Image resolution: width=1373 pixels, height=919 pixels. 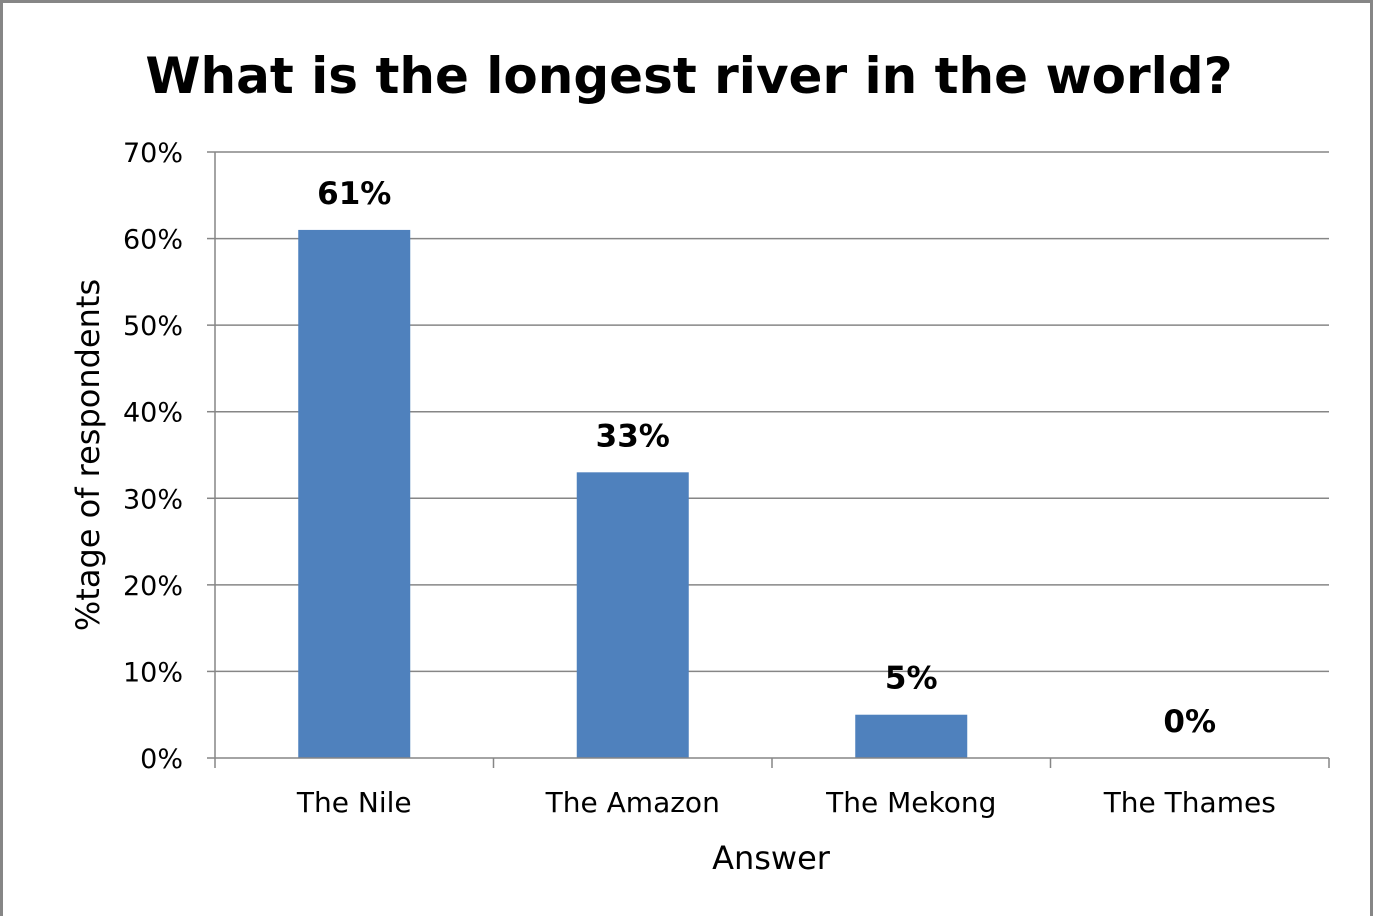 What do you see at coordinates (1189, 722) in the screenshot?
I see `data-label: 0%` at bounding box center [1189, 722].